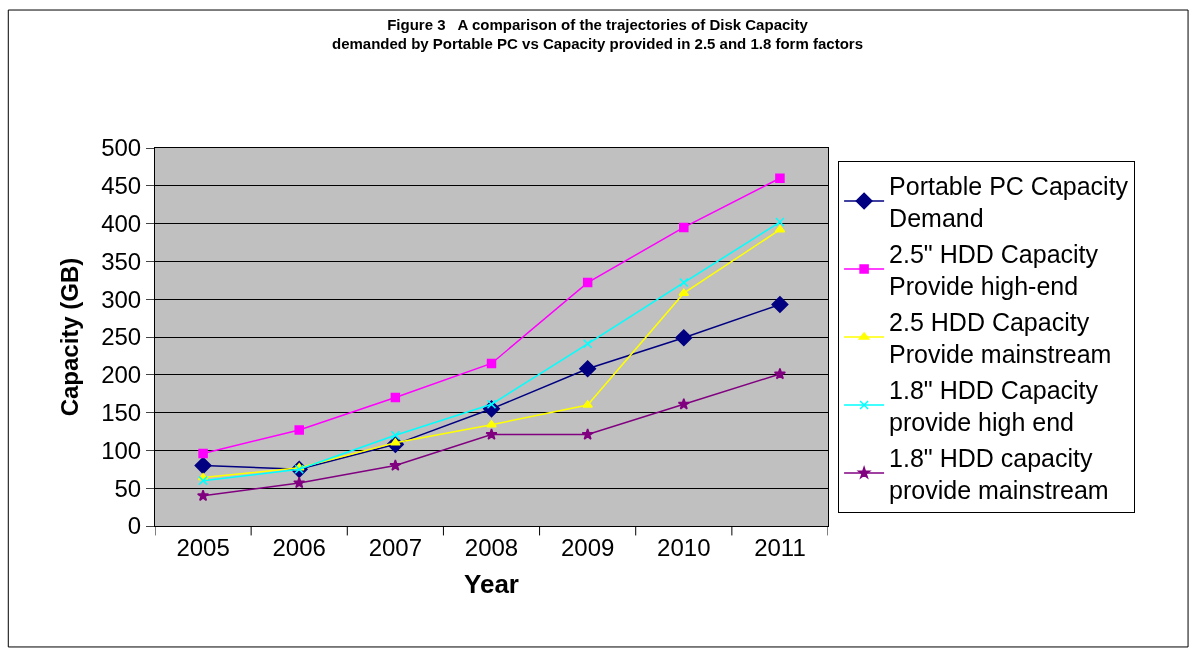 This screenshot has height=663, width=1195. What do you see at coordinates (780, 547) in the screenshot?
I see `x-tick-label: 2011` at bounding box center [780, 547].